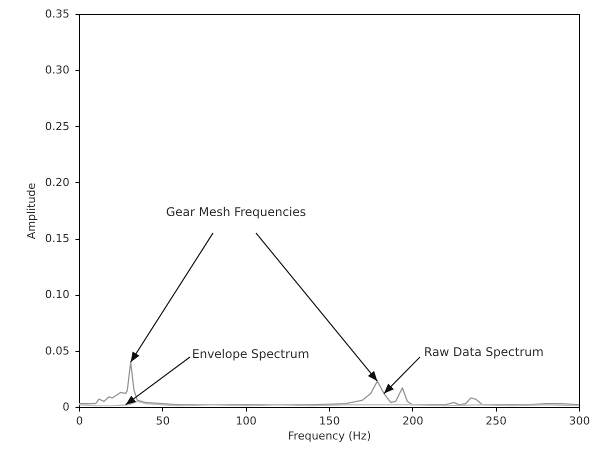 The image size is (598, 456). I want to click on x-tick-label: 200, so click(413, 421).